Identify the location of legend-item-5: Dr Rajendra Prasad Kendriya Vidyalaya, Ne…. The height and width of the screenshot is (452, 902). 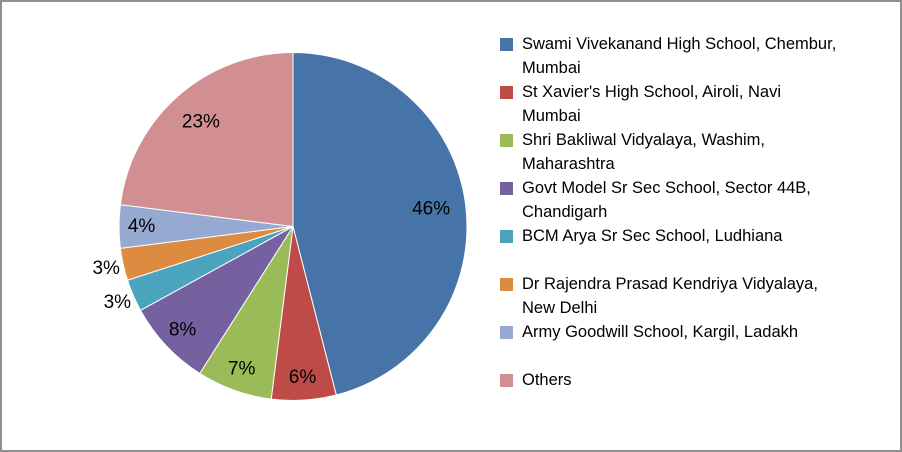
(698, 296).